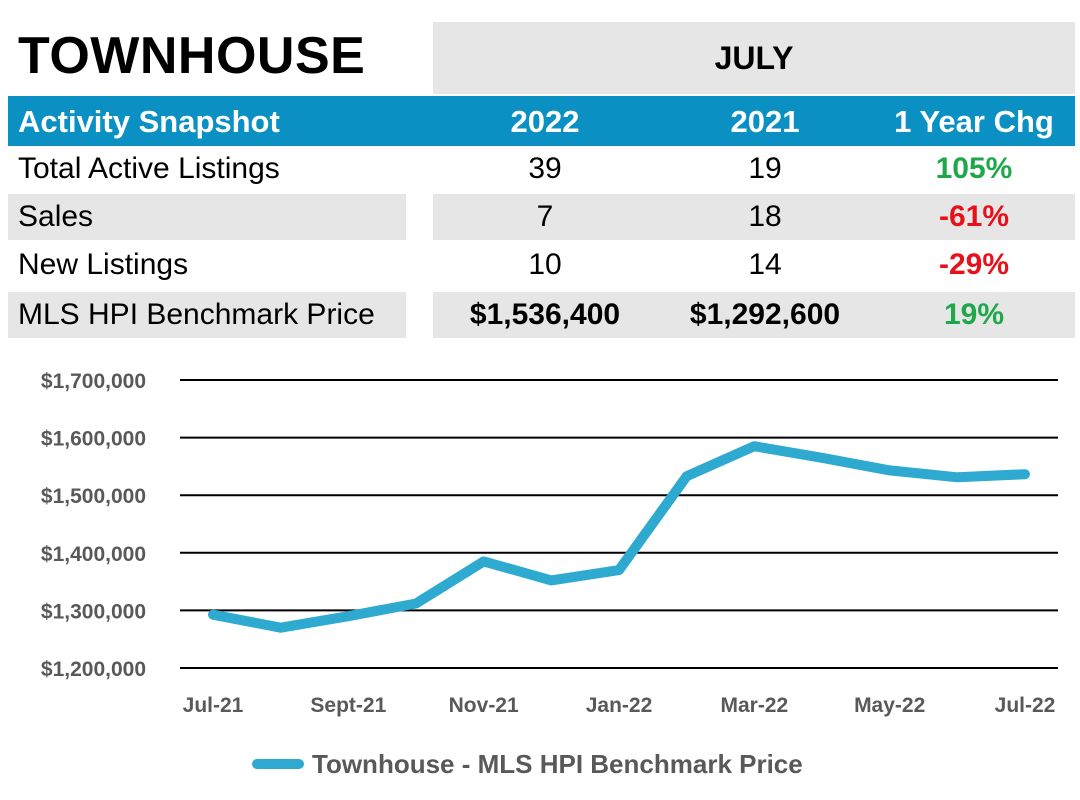 This screenshot has width=1080, height=800. What do you see at coordinates (545, 314) in the screenshot?
I see `row-value-2022: $1,536,400` at bounding box center [545, 314].